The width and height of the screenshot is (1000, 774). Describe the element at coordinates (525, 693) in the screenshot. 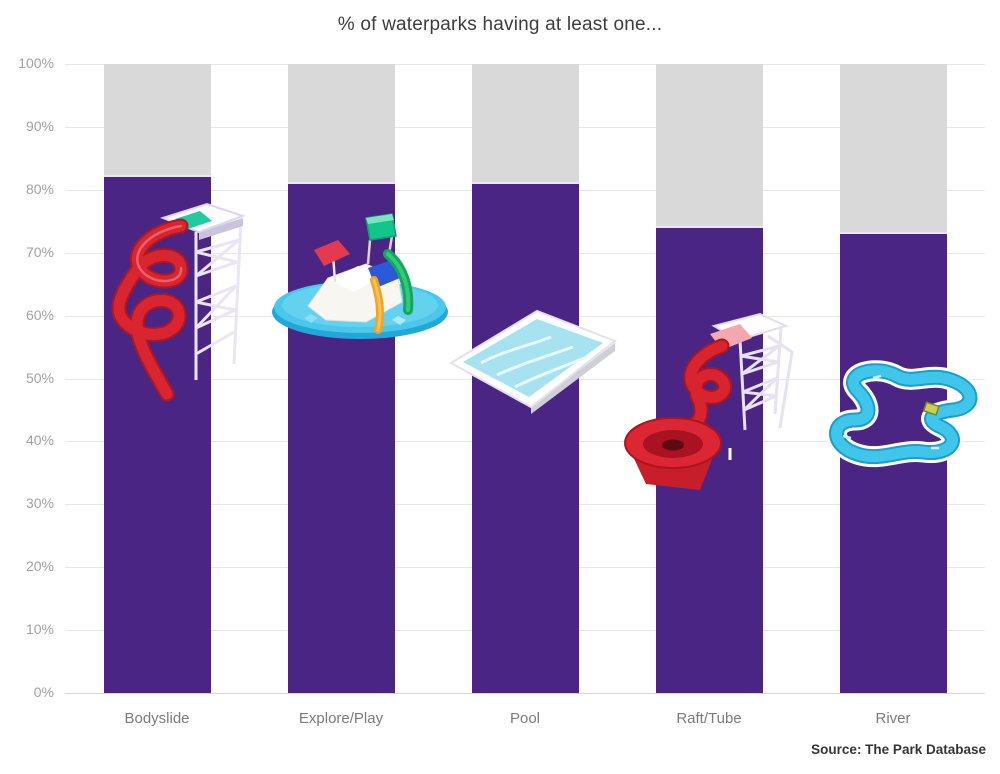

I see `gridline` at that location.